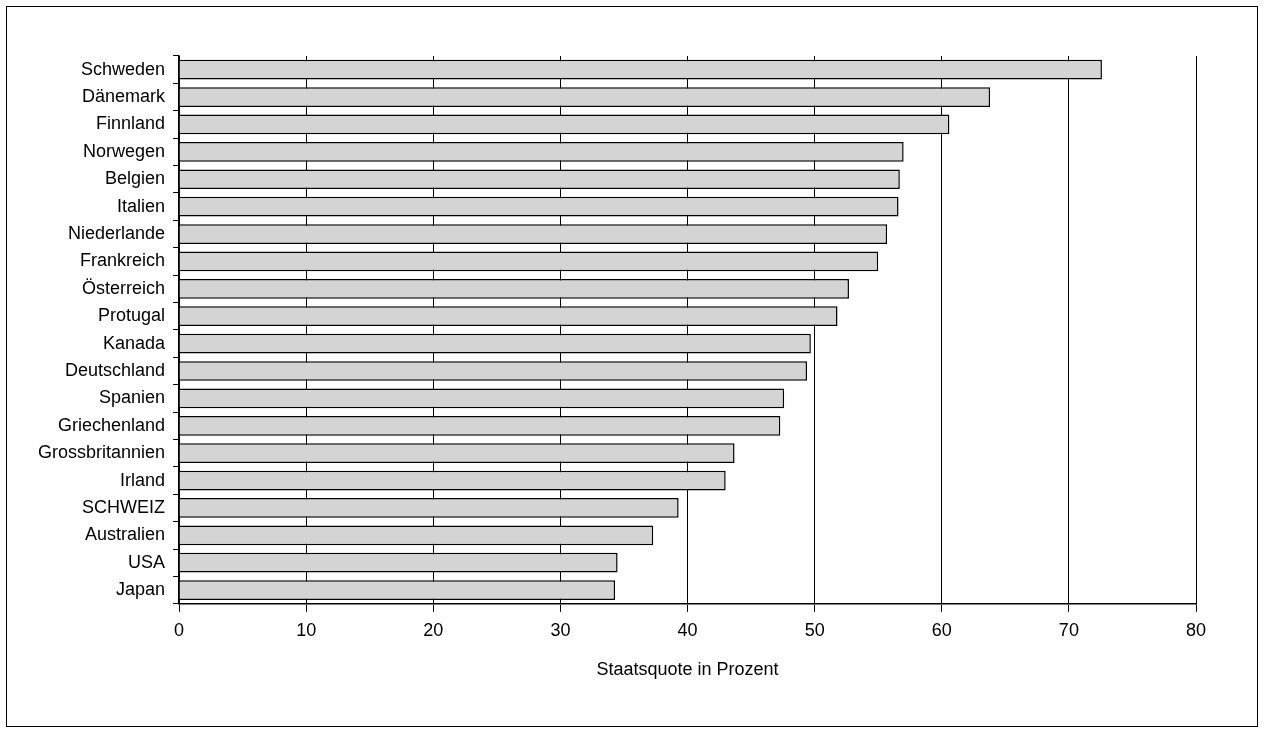  I want to click on y-tick-label: Griechenland, so click(111, 424).